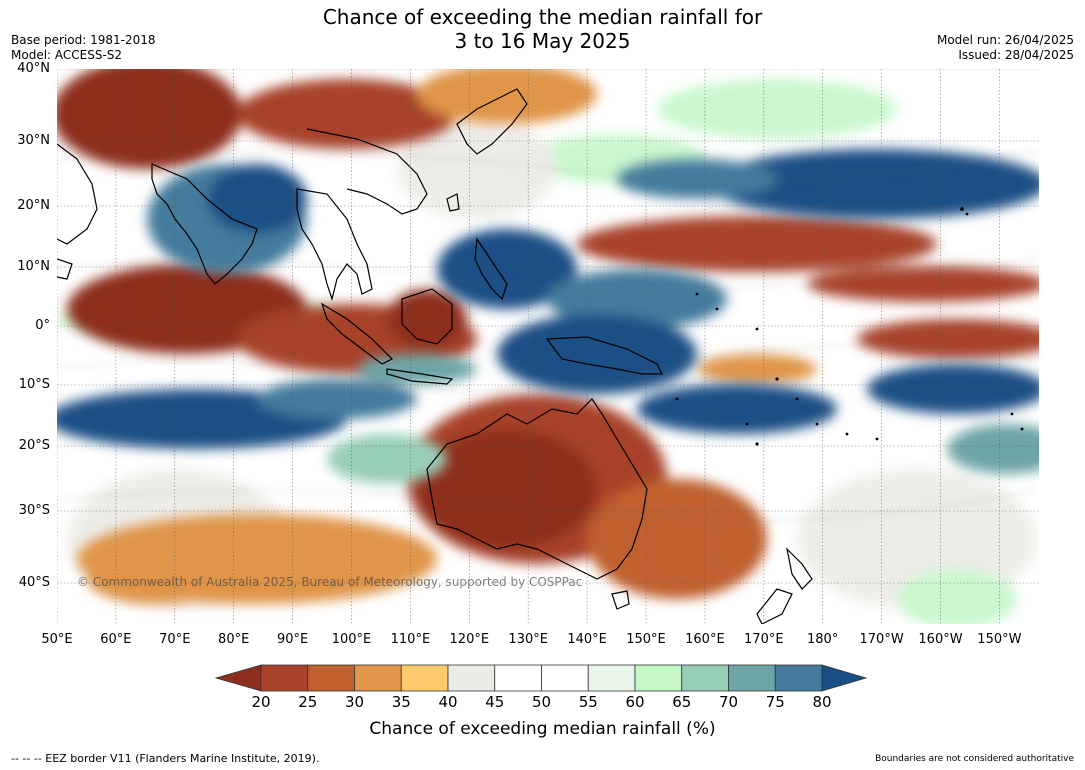  Describe the element at coordinates (587, 639) in the screenshot. I see `longitude-label: 140°E` at that location.